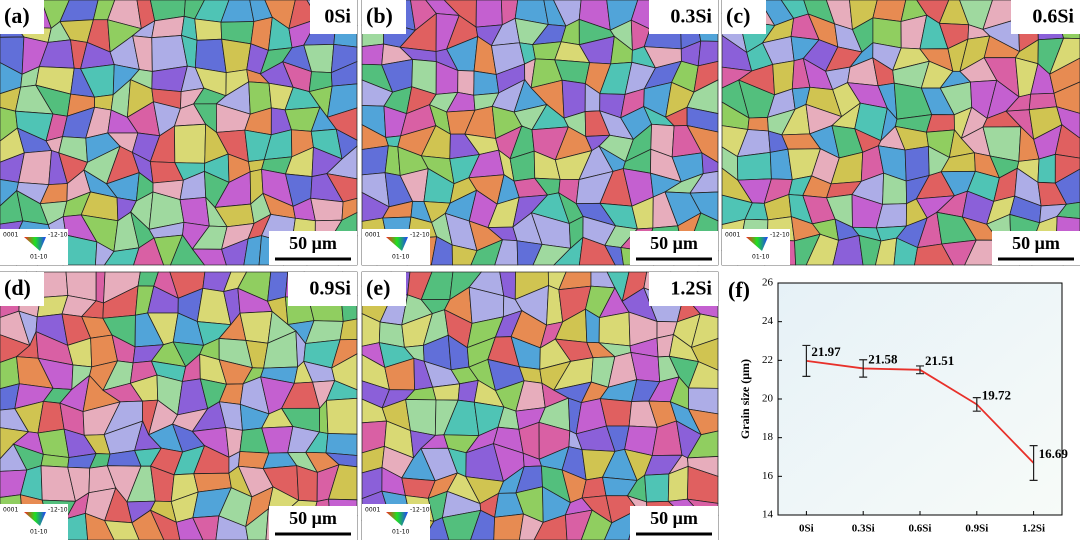 The width and height of the screenshot is (1080, 540). I want to click on composition-label: 0.6Si, so click(1053, 17).